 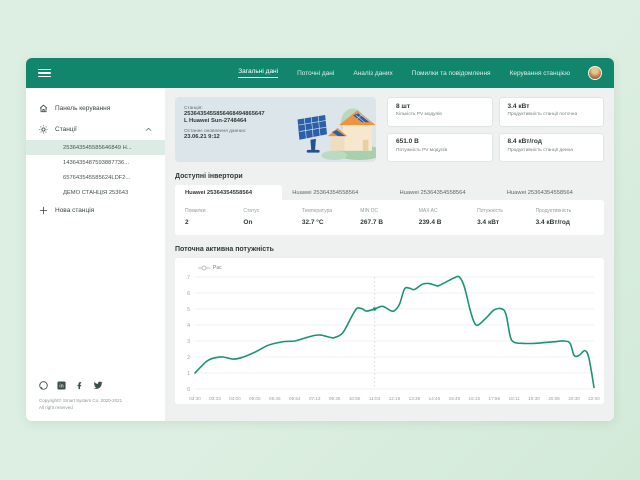 I want to click on linkedin-icon: in, so click(x=61, y=385).